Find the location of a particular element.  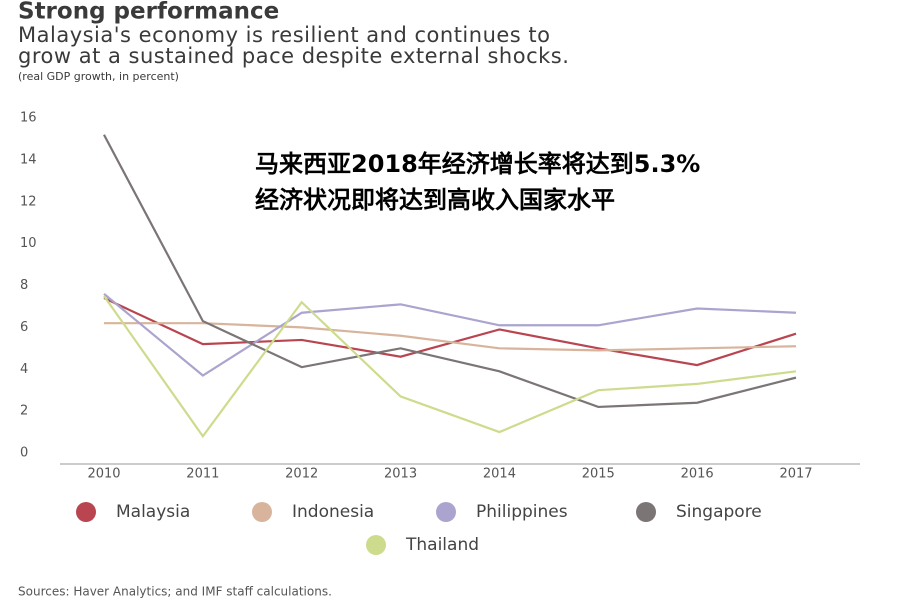

legend-label: Thailand is located at coordinates (442, 545).